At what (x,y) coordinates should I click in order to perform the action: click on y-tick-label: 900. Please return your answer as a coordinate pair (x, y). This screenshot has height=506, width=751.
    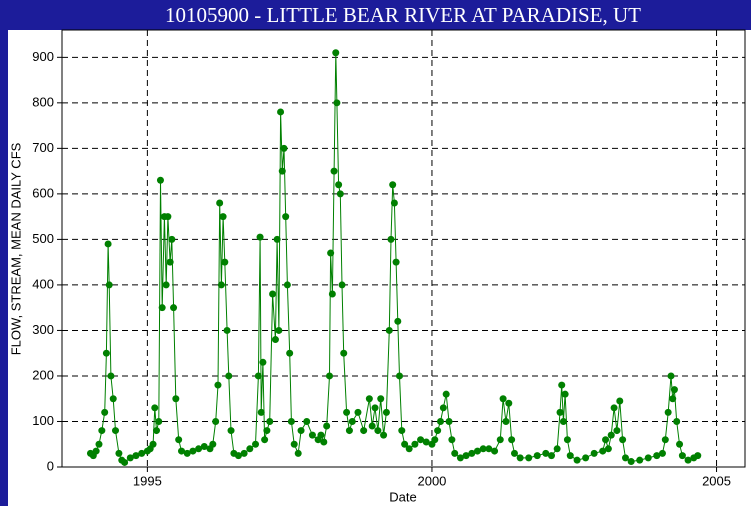
    Looking at the image, I should click on (43, 56).